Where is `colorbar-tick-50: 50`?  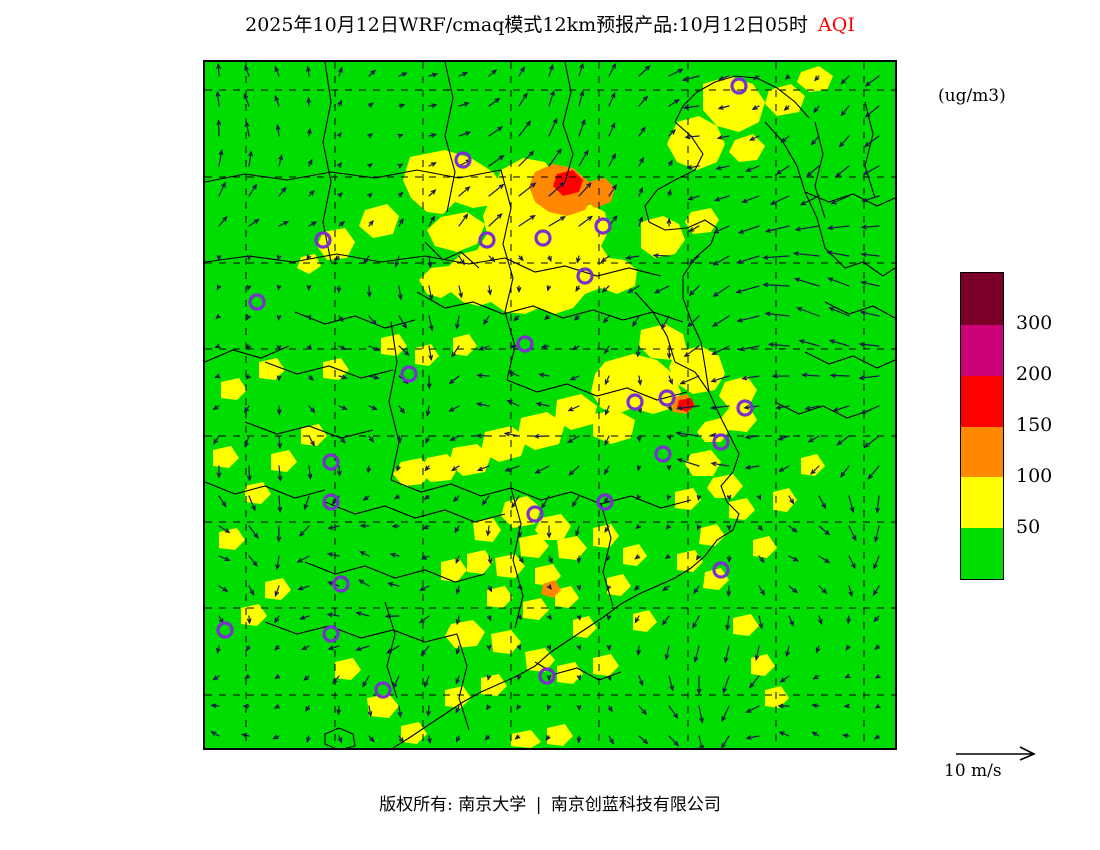 colorbar-tick-50: 50 is located at coordinates (1028, 526).